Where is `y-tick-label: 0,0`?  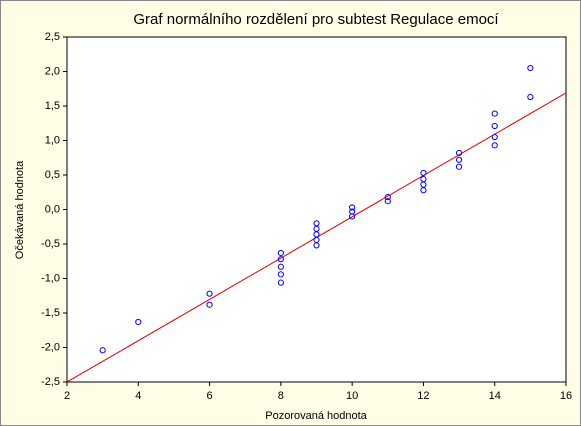 y-tick-label: 0,0 is located at coordinates (52, 209).